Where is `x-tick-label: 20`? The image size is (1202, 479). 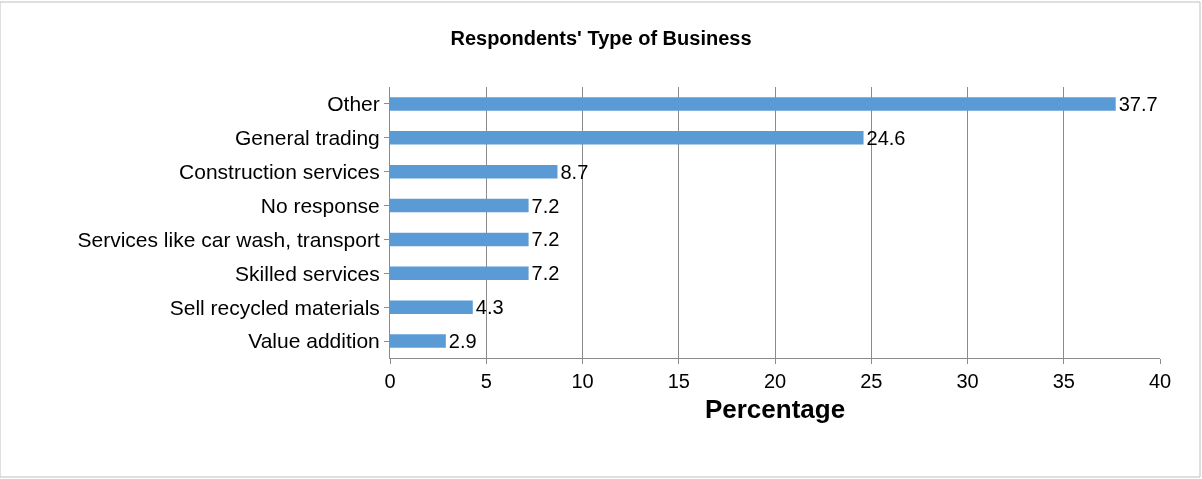
x-tick-label: 20 is located at coordinates (775, 381).